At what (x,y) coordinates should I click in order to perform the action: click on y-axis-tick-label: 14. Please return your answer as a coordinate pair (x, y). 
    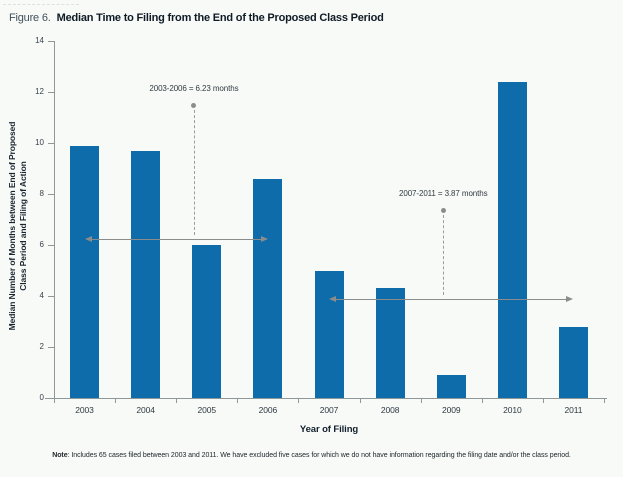
    Looking at the image, I should click on (39, 40).